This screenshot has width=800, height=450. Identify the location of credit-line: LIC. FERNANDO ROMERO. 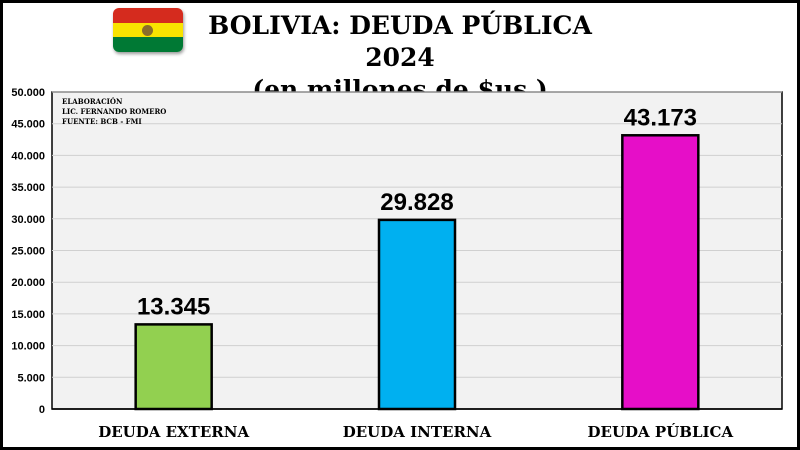
(114, 111).